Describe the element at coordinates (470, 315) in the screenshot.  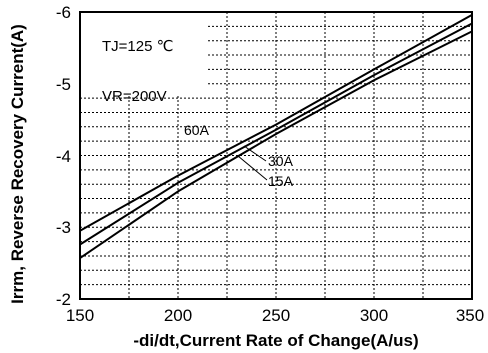
I see `x-tick-label: 350` at that location.